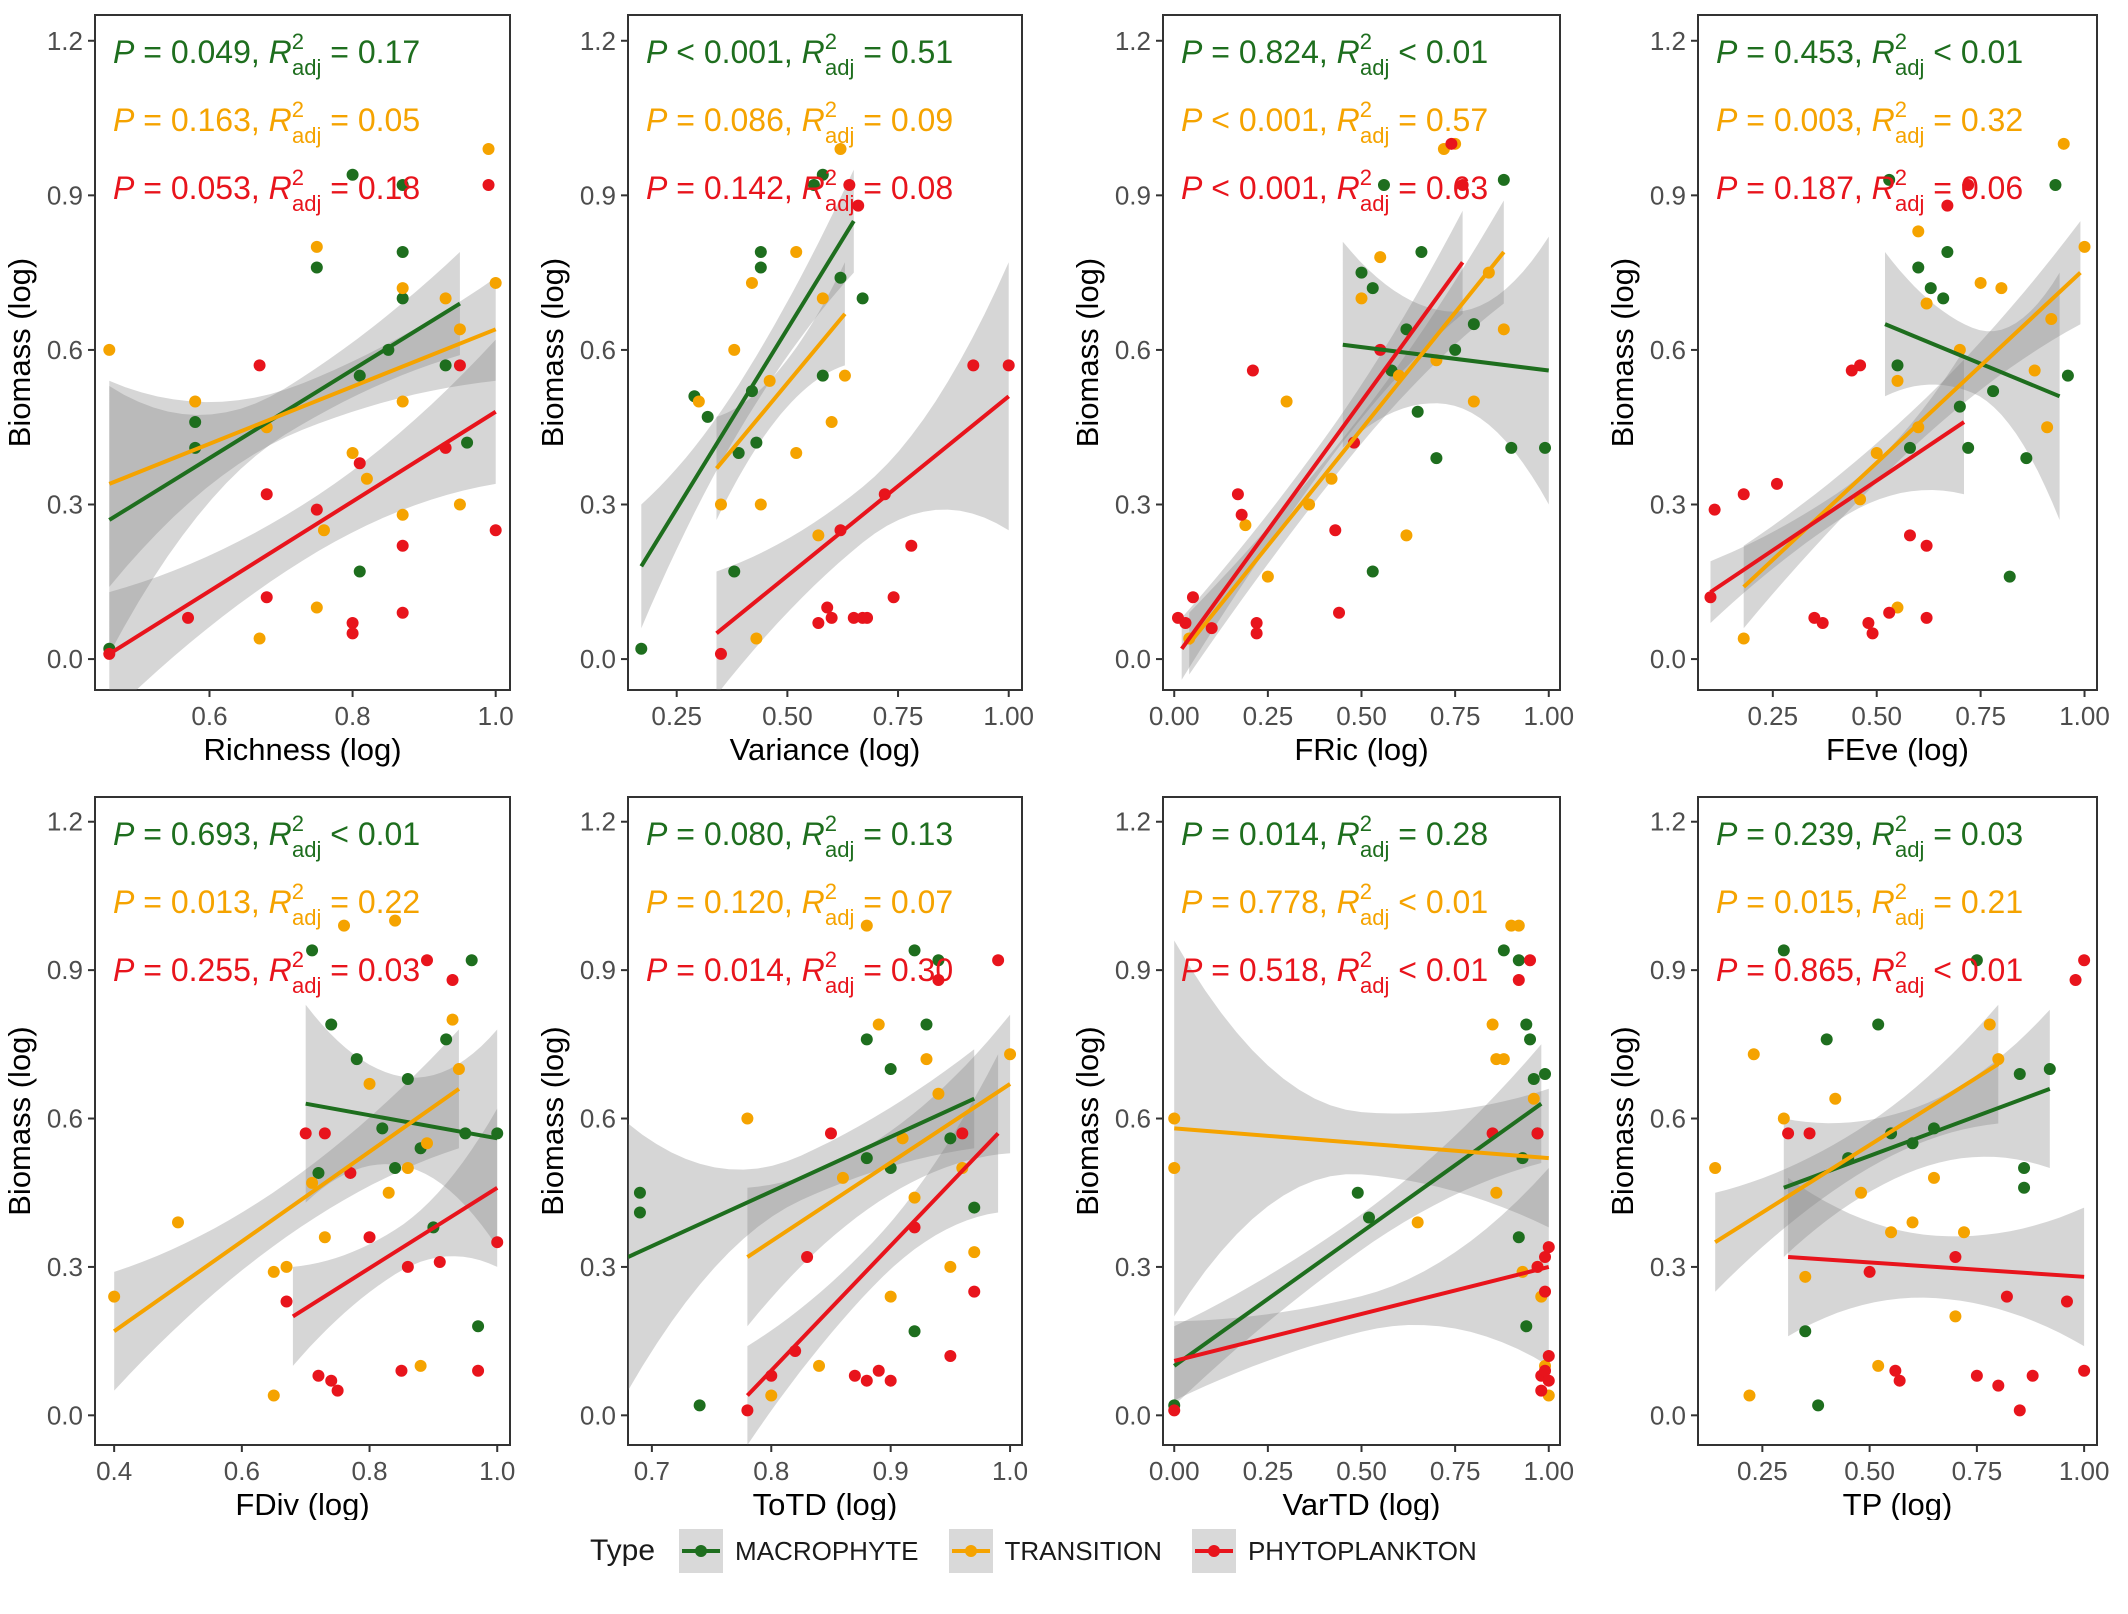  I want to click on stat-annotation-transition: P = 0.163, R2 adj = 0.05, so click(266, 122).